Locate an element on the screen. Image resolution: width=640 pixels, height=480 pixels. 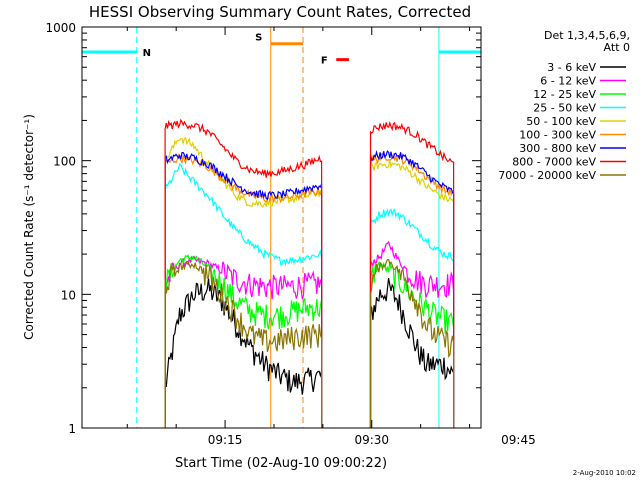
flag-F-label: F is located at coordinates (324, 61).